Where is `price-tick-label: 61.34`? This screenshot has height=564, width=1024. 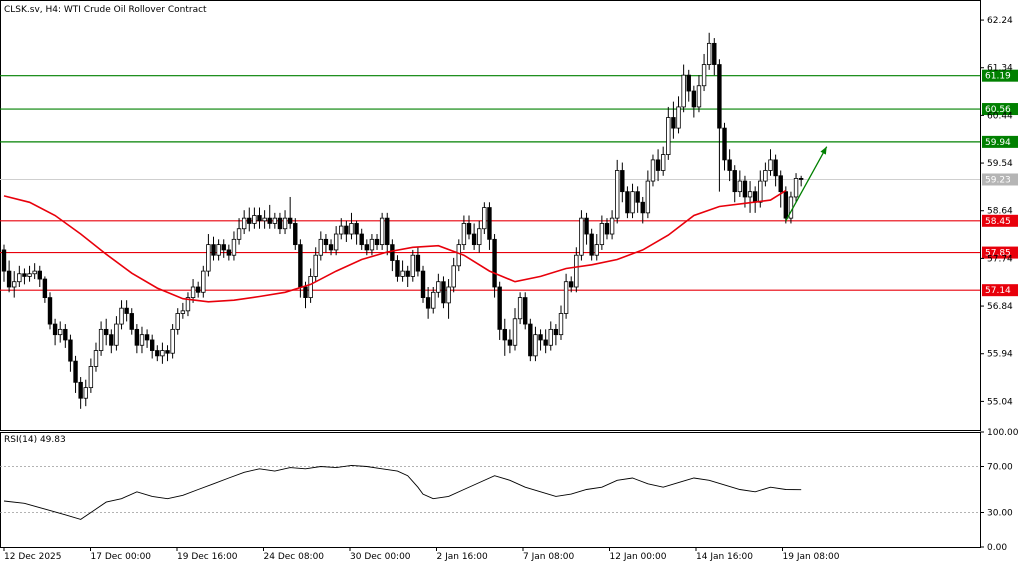 price-tick-label: 61.34 is located at coordinates (1000, 69).